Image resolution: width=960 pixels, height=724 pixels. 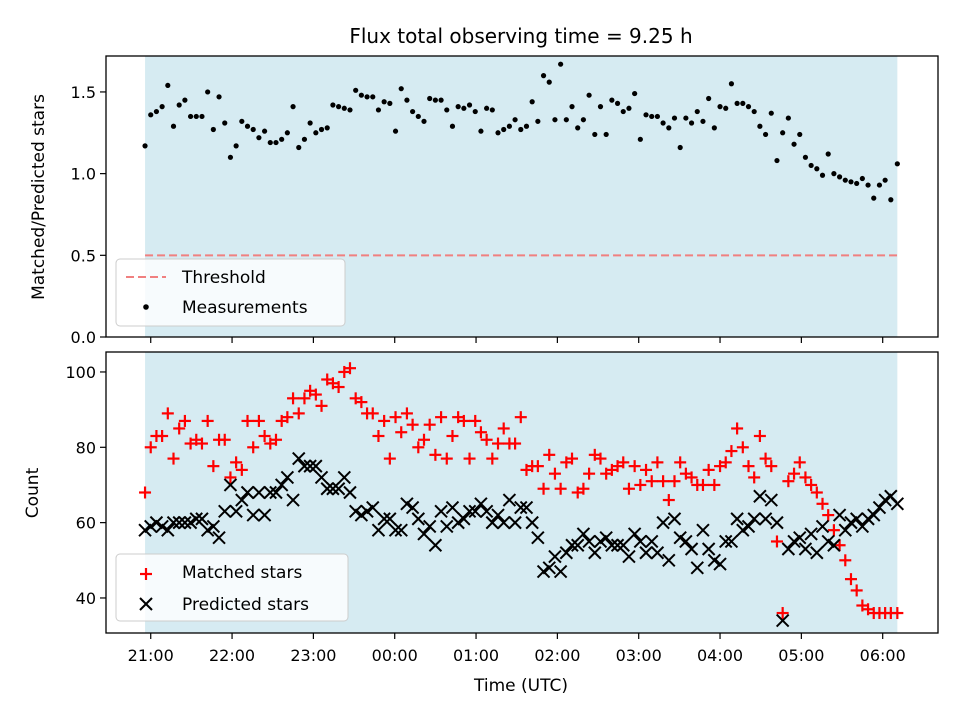 I want to click on legend-threshold-label: Threshold, so click(x=223, y=278).